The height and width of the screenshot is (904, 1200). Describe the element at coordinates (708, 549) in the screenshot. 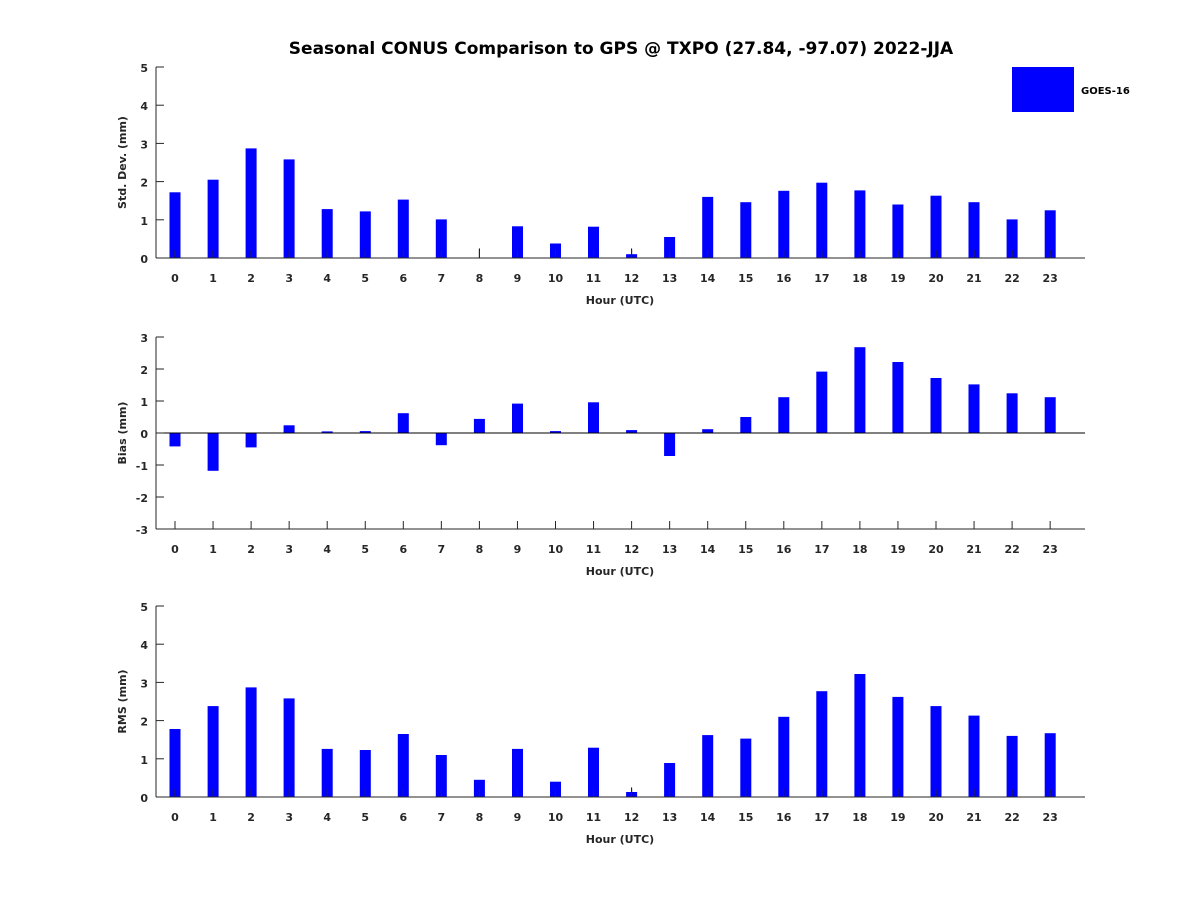

I see `x-tick-label: 14` at that location.